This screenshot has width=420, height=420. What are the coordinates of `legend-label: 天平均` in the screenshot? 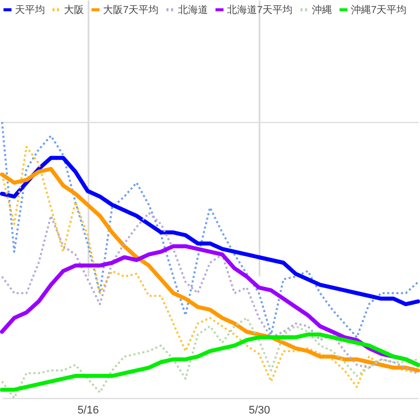 It's located at (30, 10).